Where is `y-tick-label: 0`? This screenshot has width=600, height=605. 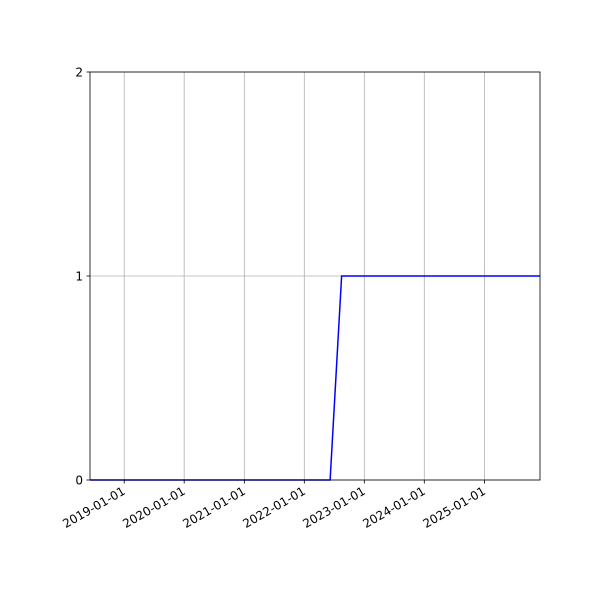
y-tick-label: 0 is located at coordinates (79, 481).